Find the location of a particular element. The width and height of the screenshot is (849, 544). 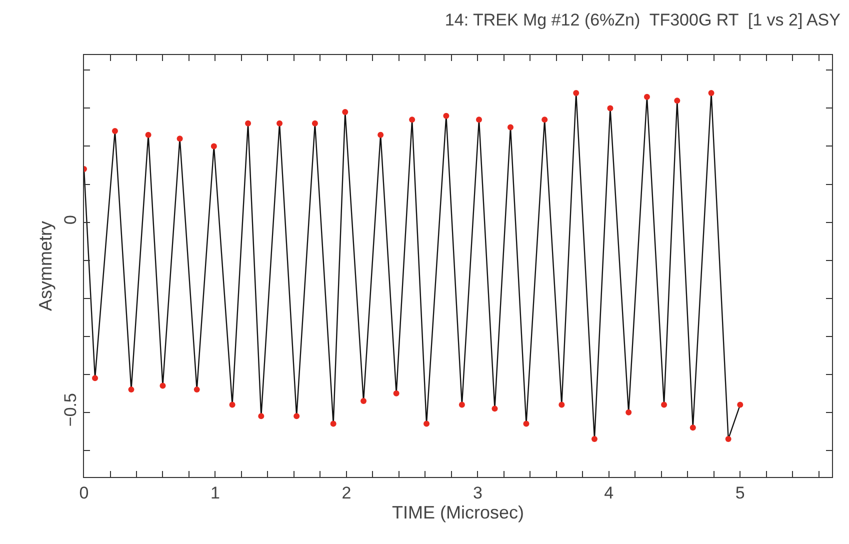

x-tick-label: 5 is located at coordinates (740, 492).